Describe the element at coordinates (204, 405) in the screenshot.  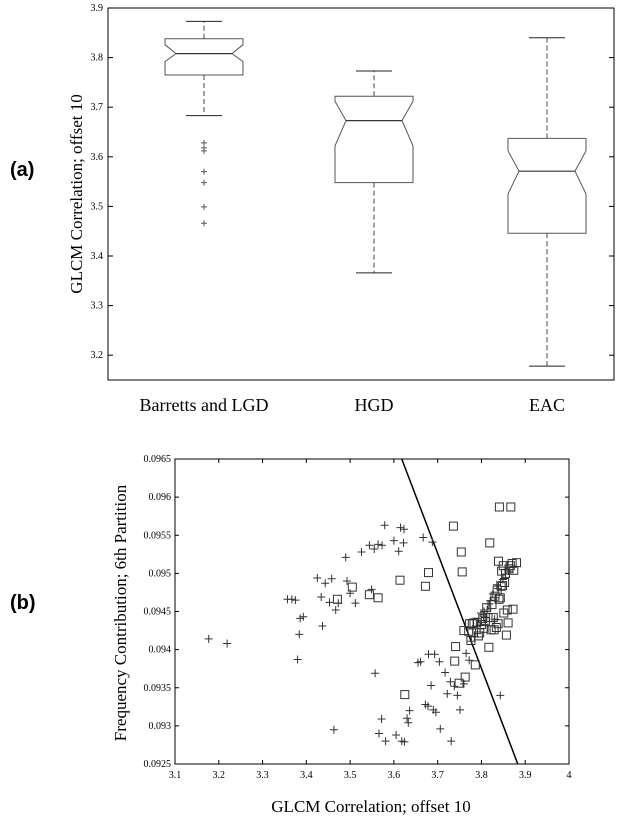
I see `category-label: Barretts and LGD` at that location.